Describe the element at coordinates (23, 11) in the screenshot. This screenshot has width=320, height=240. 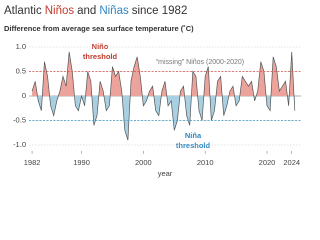
I see `title-part: Atlantic` at that location.